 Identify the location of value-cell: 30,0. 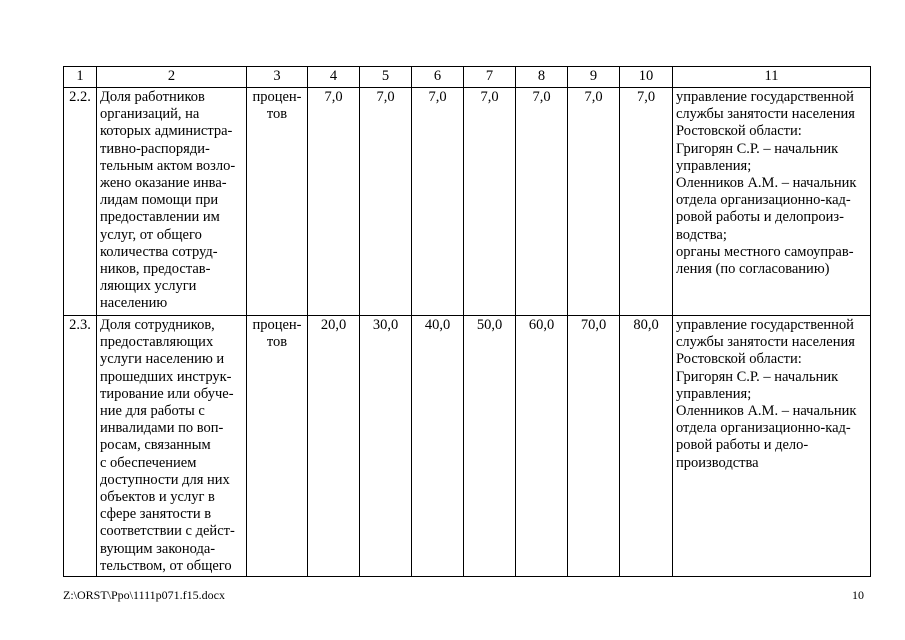
(385, 446).